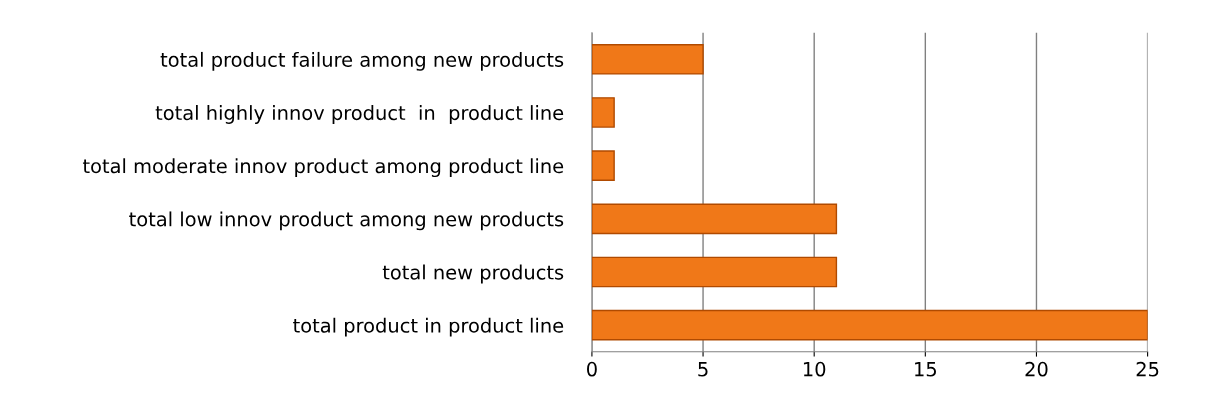  Describe the element at coordinates (703, 369) in the screenshot. I see `x-tick-label: 5` at that location.